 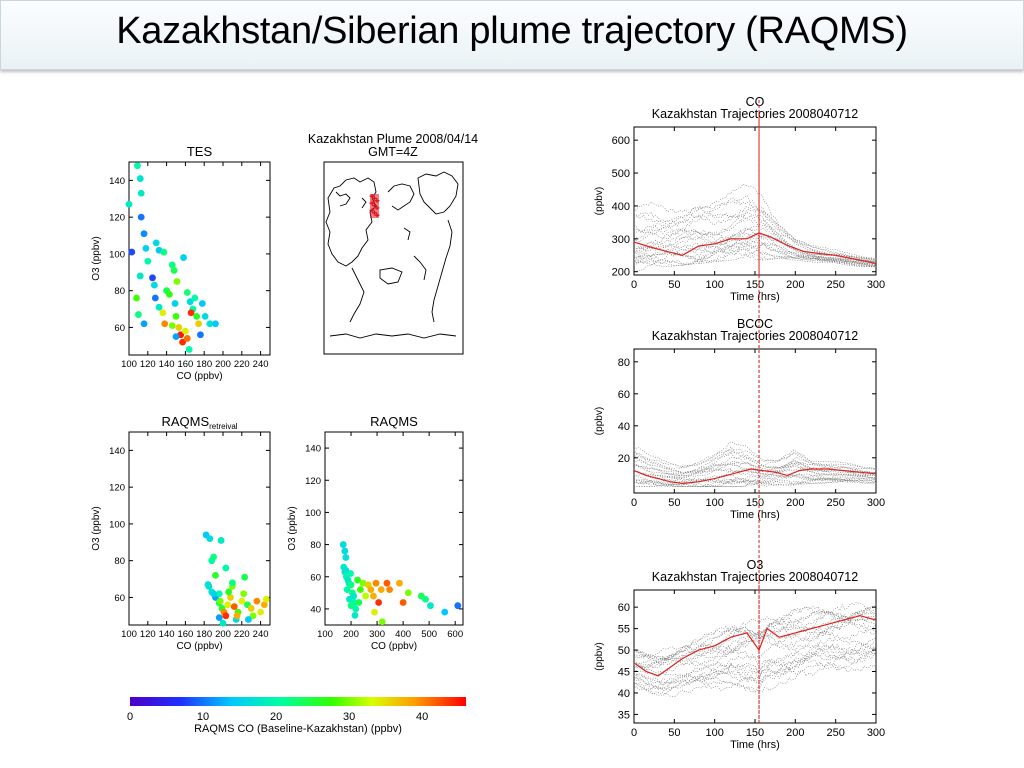 What do you see at coordinates (755, 297) in the screenshot?
I see `co_traj-xlabel: Time (hrs)` at bounding box center [755, 297].